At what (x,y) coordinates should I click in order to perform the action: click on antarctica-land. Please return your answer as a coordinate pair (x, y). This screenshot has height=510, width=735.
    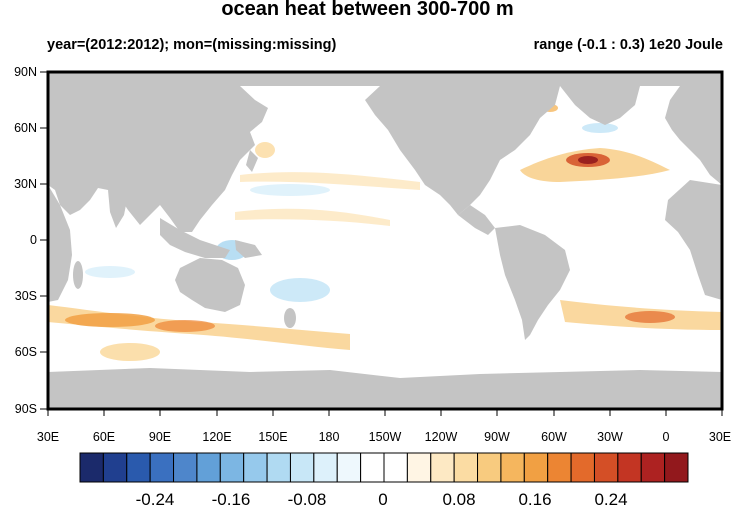
    Looking at the image, I should click on (385, 388).